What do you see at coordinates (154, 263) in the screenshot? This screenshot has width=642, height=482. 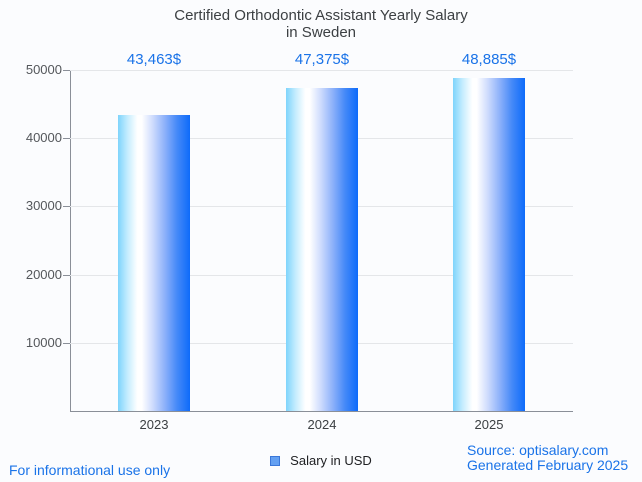 I see `bar-2023` at bounding box center [154, 263].